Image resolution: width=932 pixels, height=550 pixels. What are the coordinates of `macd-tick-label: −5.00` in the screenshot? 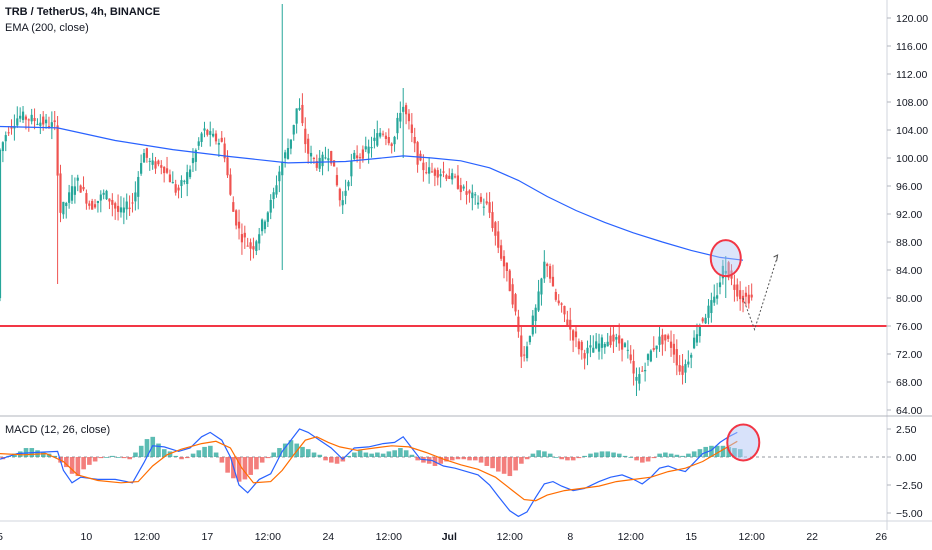 It's located at (909, 514).